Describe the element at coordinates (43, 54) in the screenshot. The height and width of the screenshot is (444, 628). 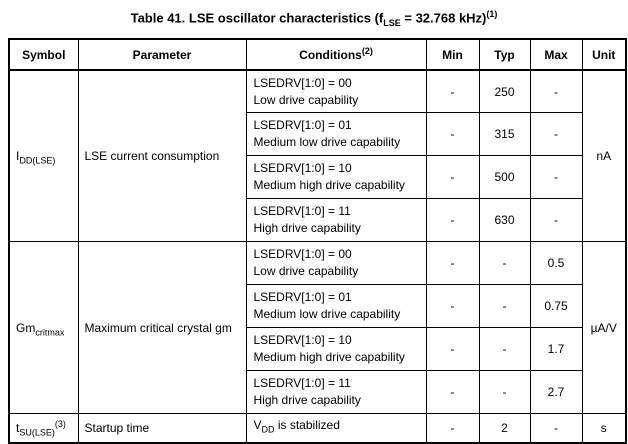
I see `col-header-symbol: Symbol` at that location.